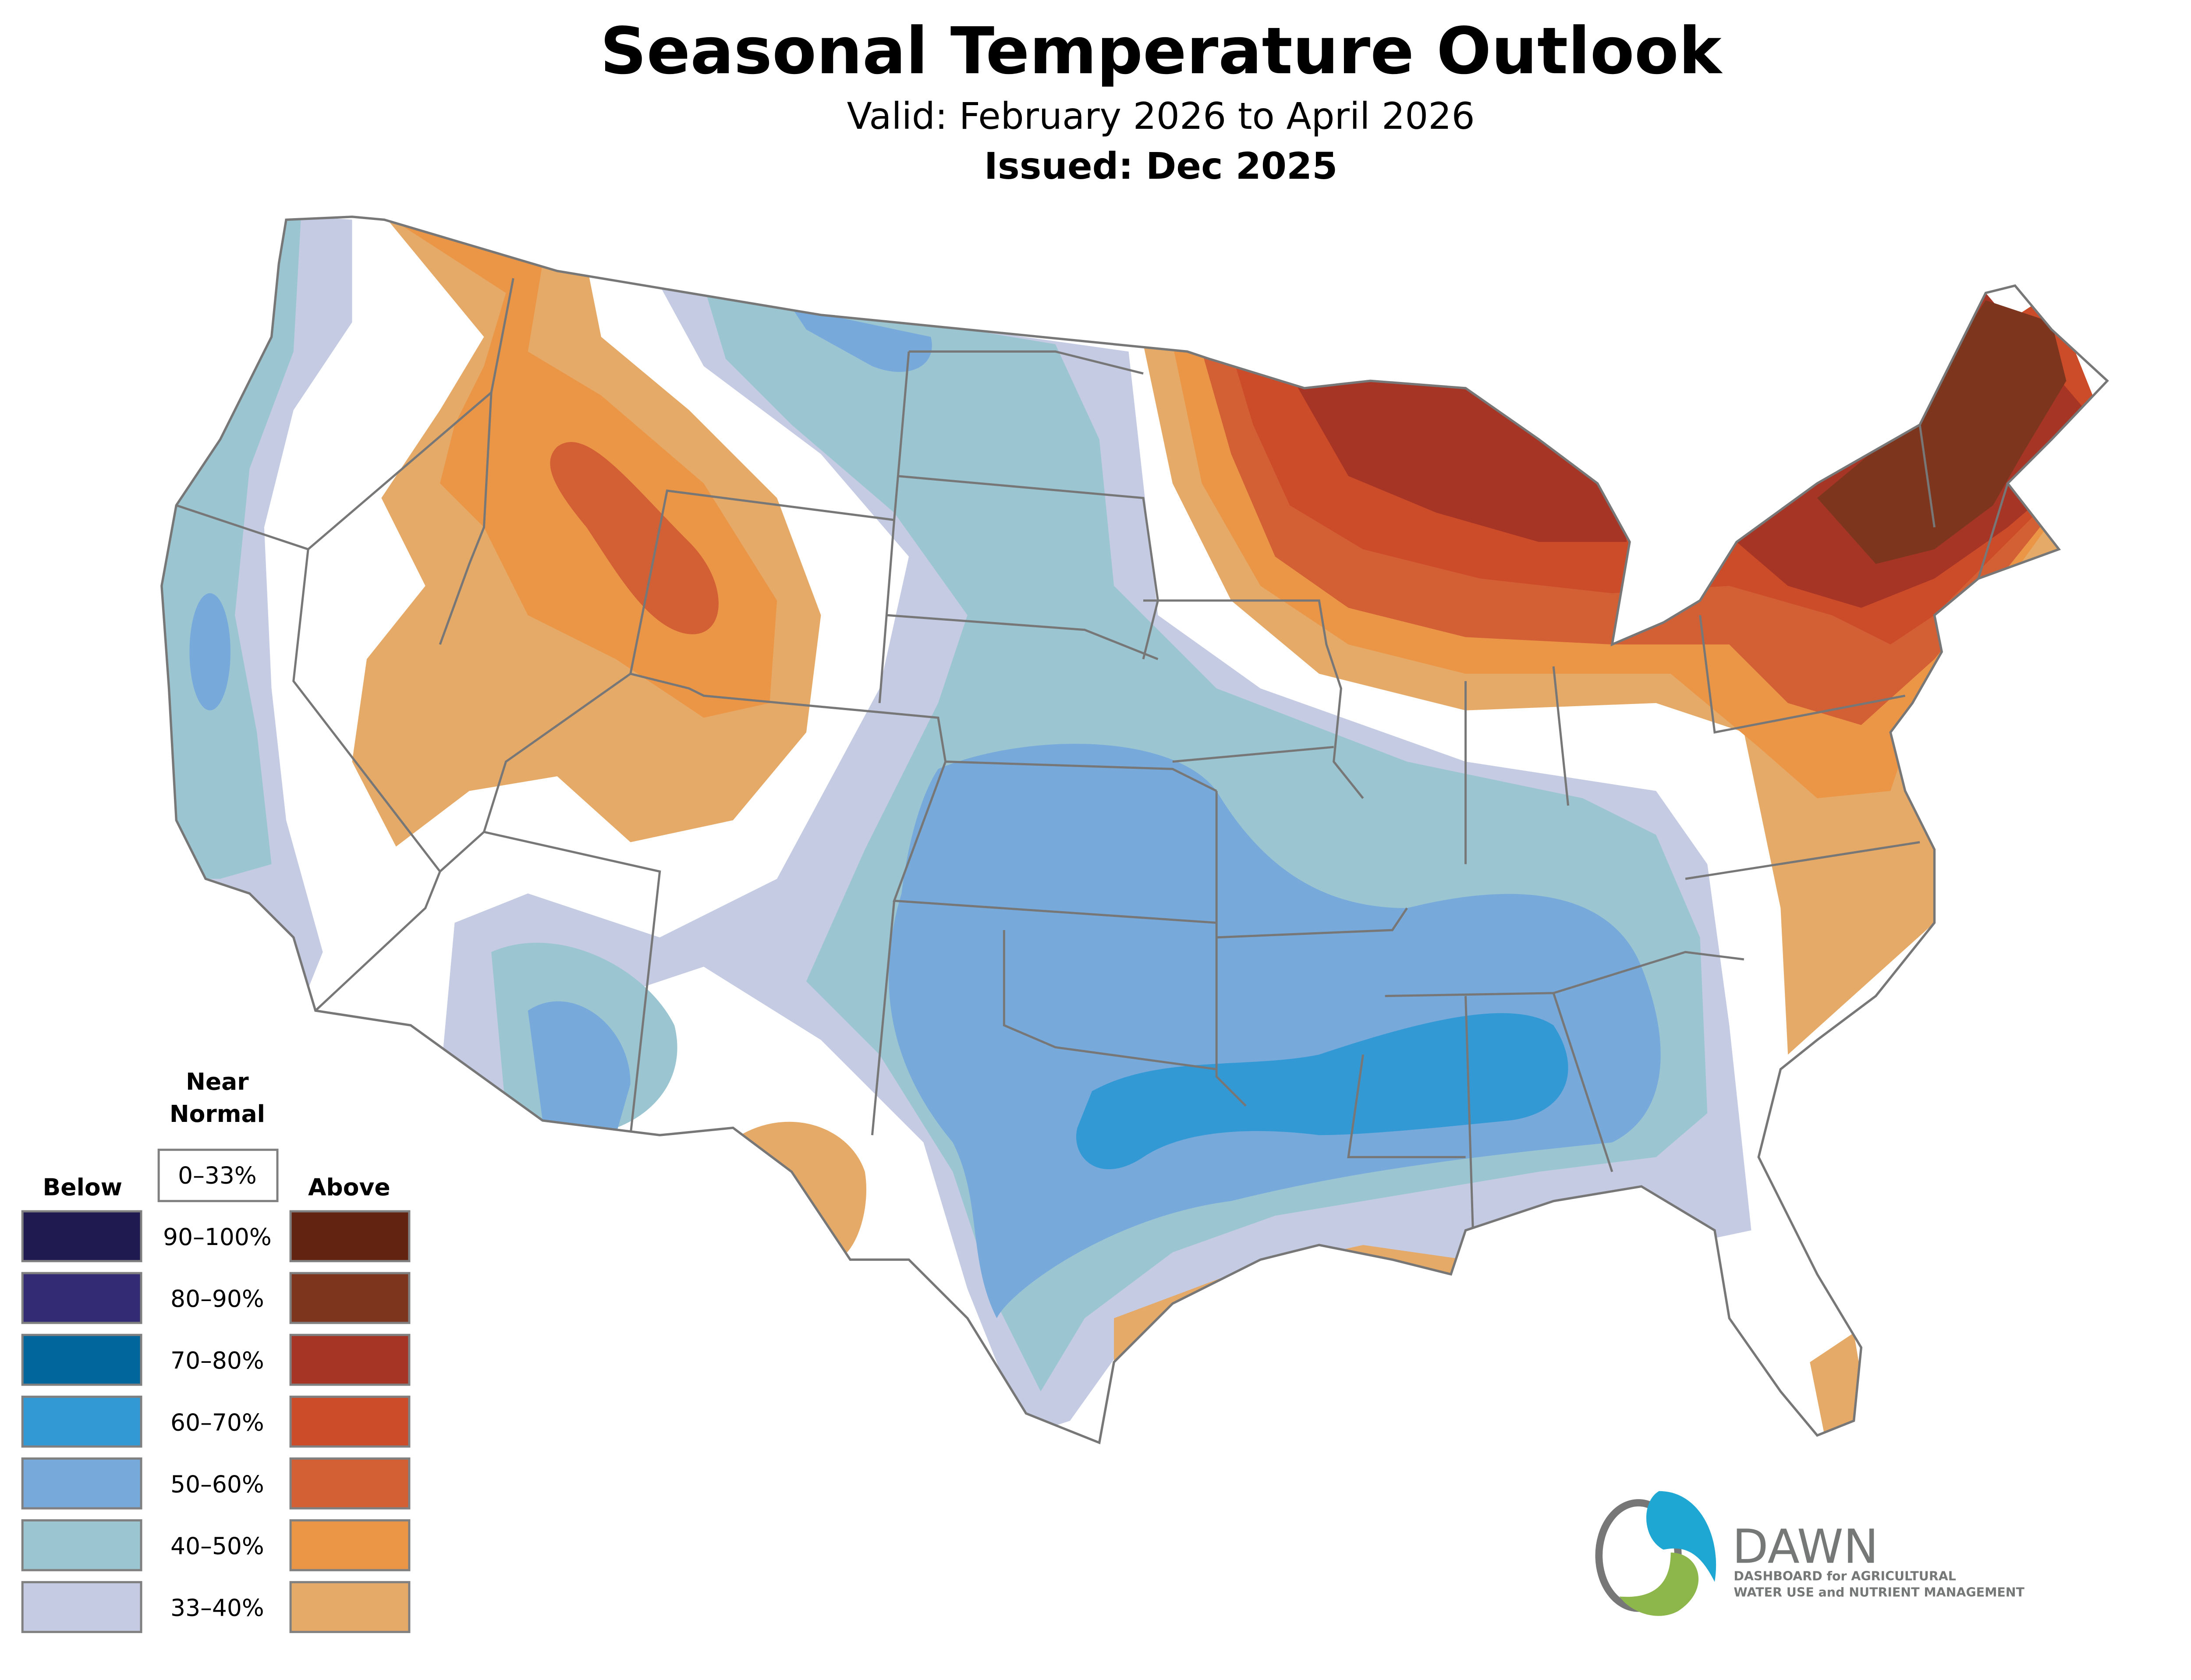  I want to click on legend-range-label: 40–50%, so click(217, 1546).